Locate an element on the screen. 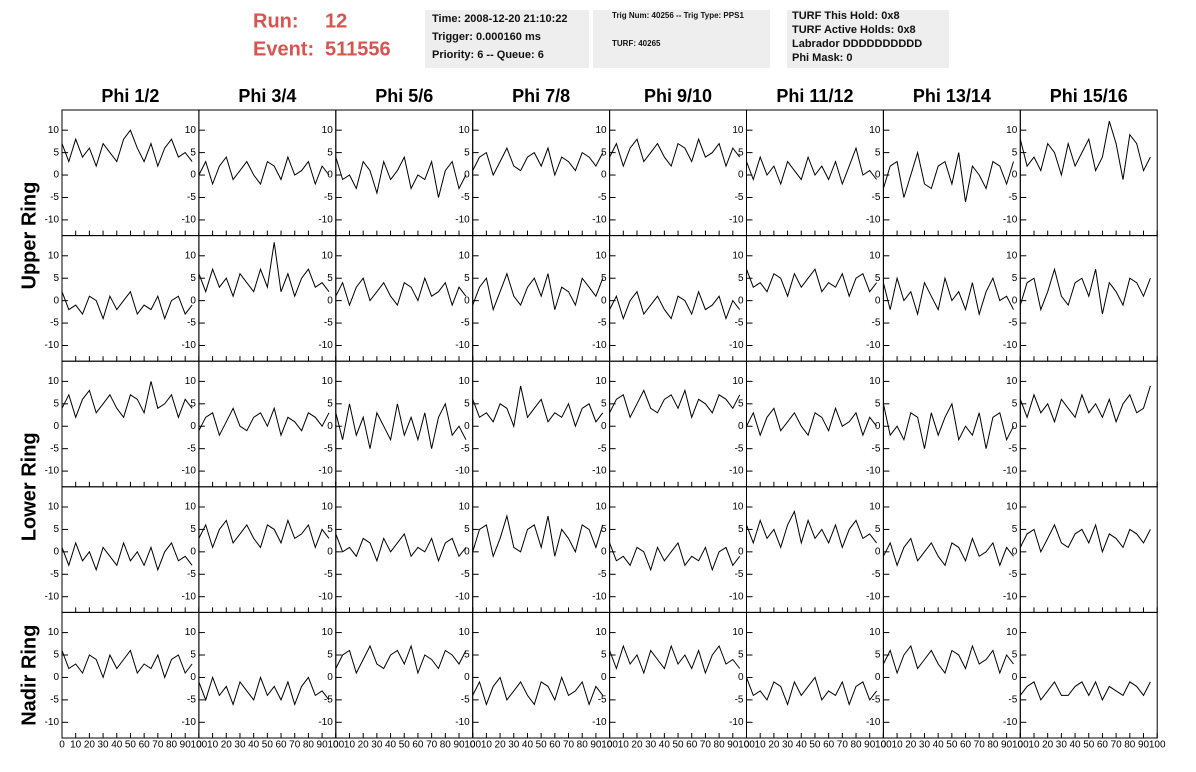  column-title: Phi 15/16 is located at coordinates (1089, 96).